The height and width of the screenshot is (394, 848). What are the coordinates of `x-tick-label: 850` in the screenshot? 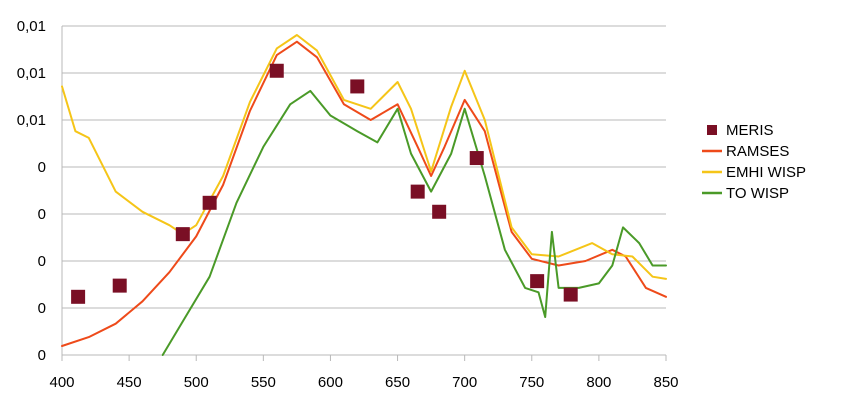 It's located at (665, 382).